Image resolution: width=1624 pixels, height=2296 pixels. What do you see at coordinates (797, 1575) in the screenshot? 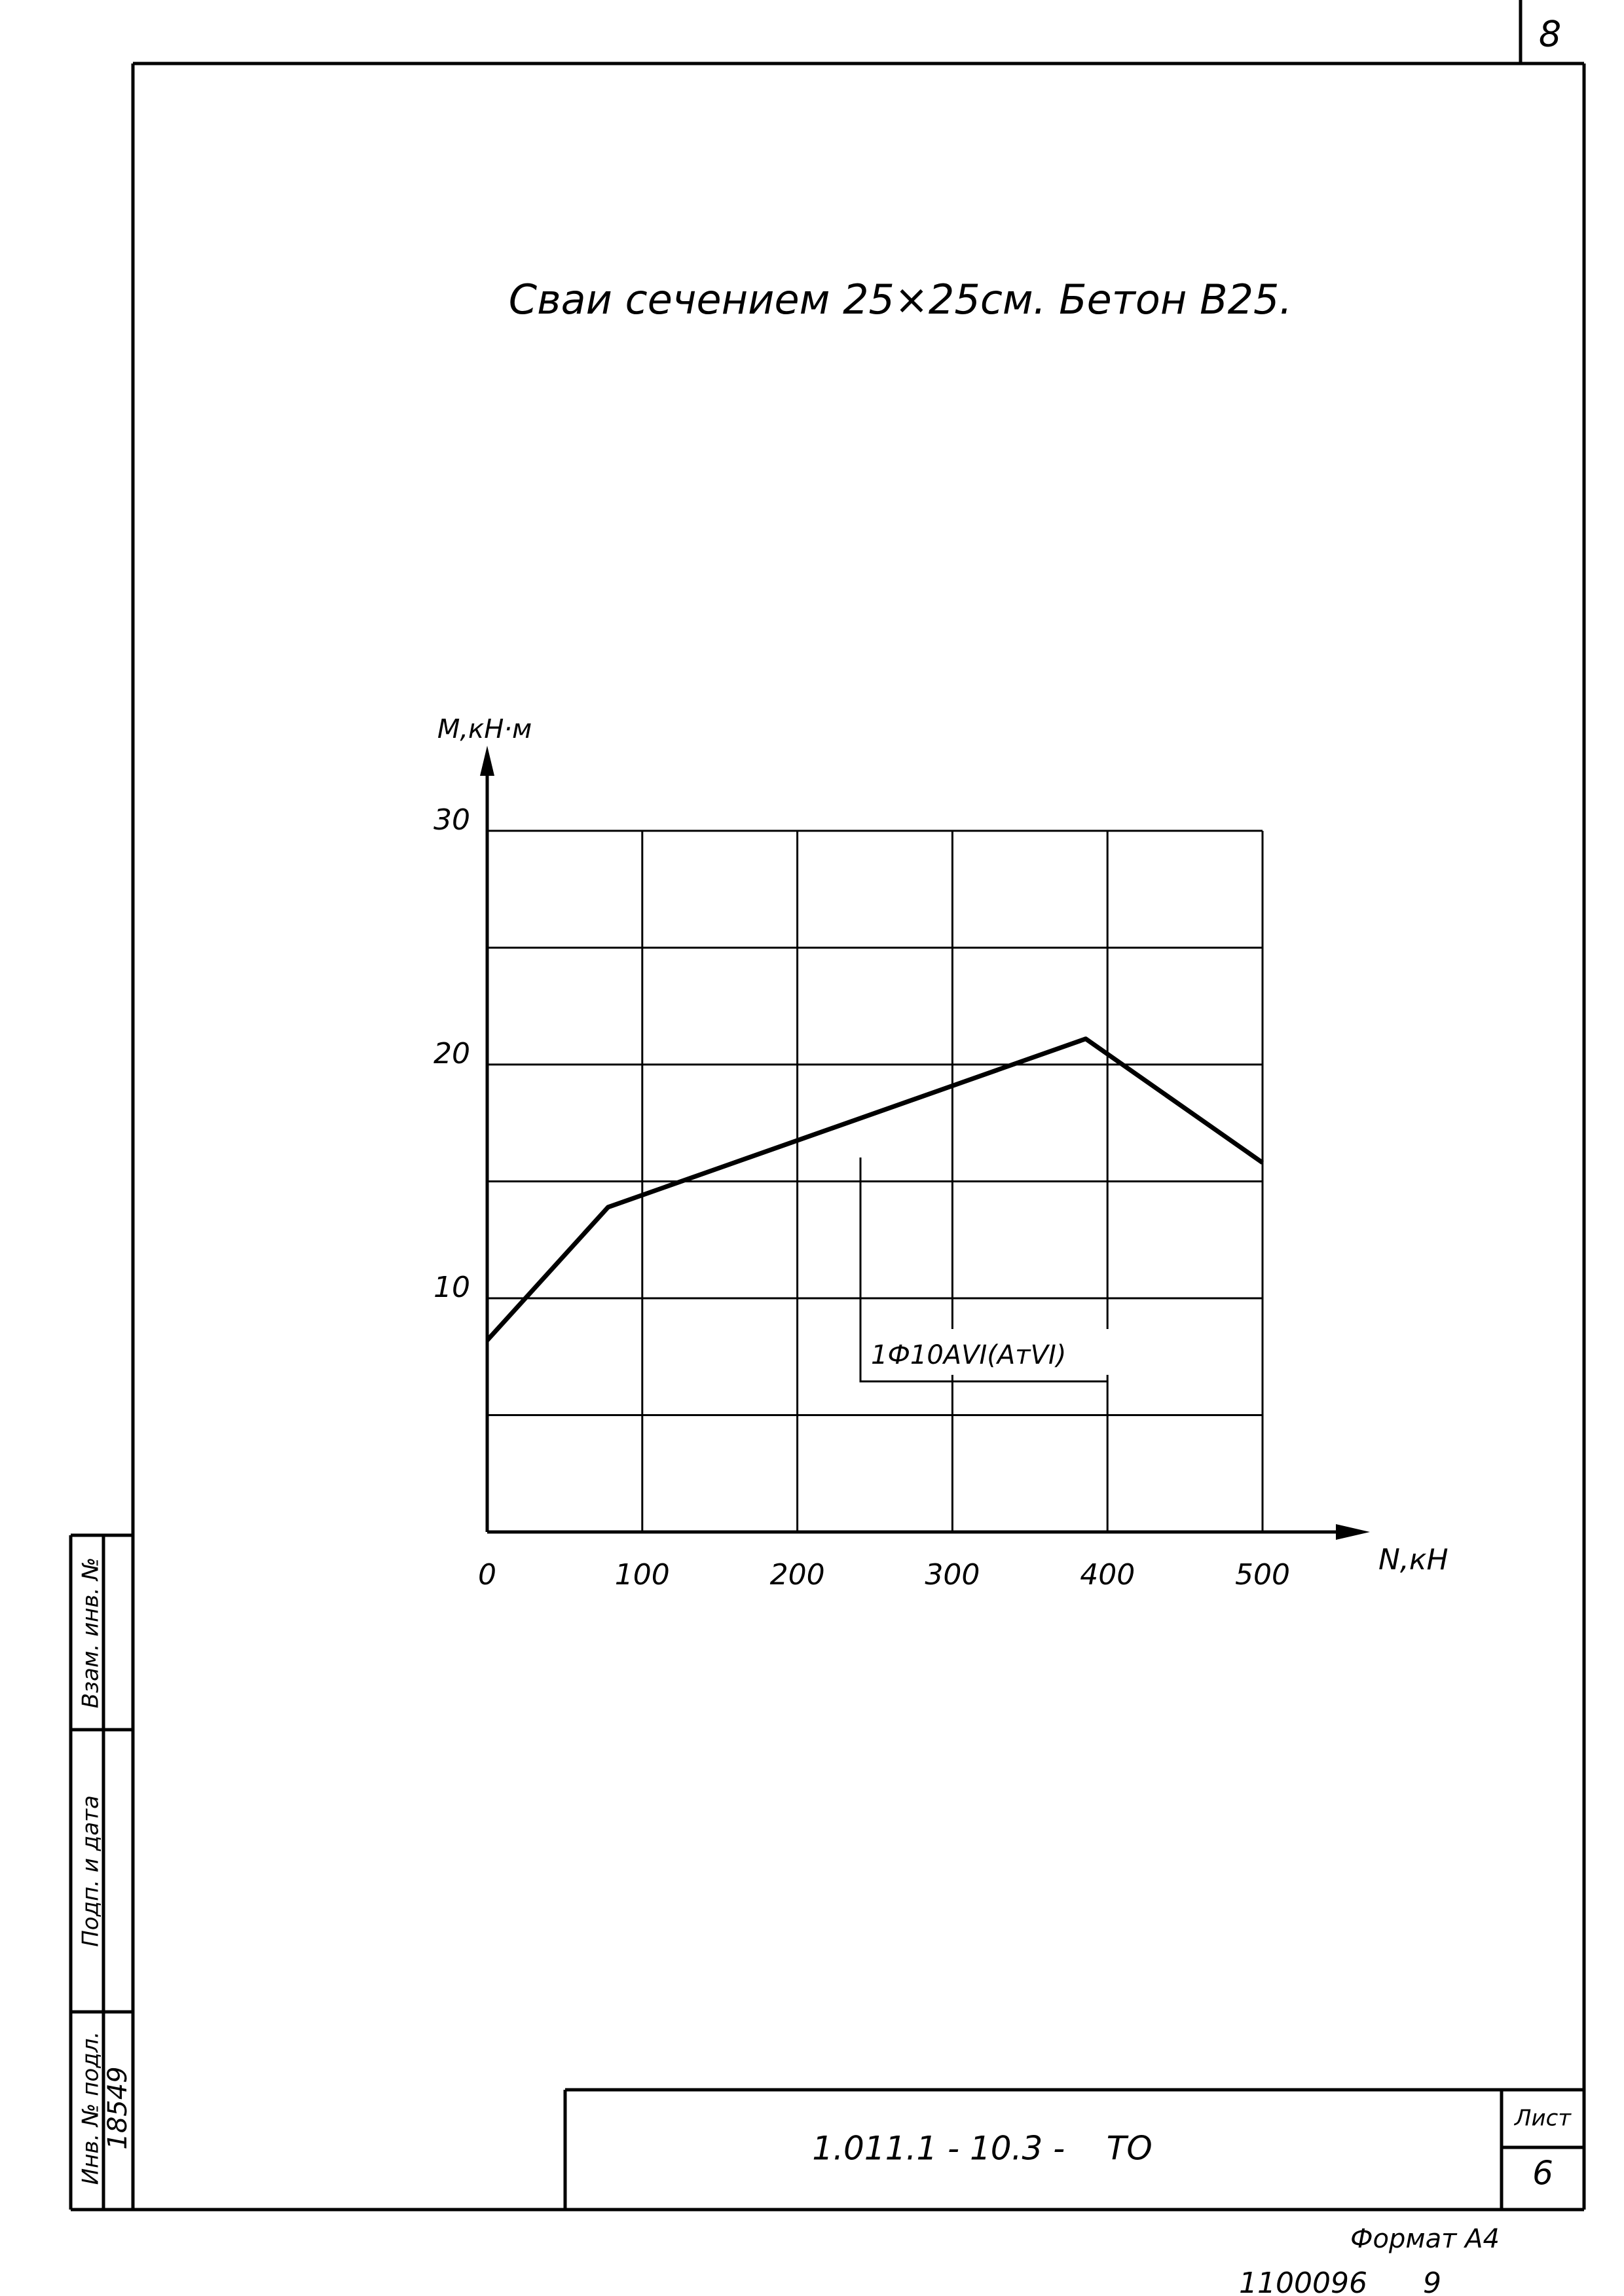
I see `x-tick-label: 200` at bounding box center [797, 1575].